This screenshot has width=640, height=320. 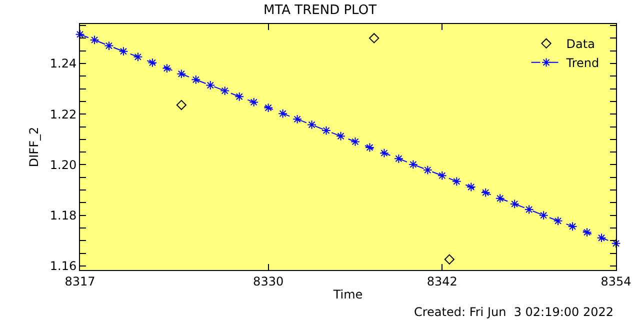 What do you see at coordinates (616, 281) in the screenshot?
I see `x-tick-label: 8354` at bounding box center [616, 281].